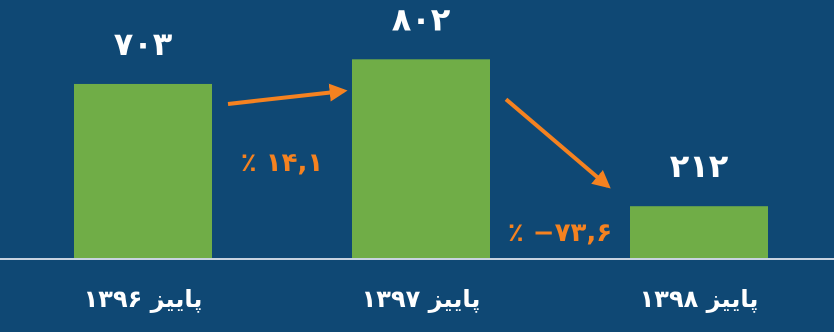 This screenshot has width=834, height=332. I want to click on change-labels-group: ٪ ۱۴,۱ ٪ −۷۳,۶, so click(426, 198).